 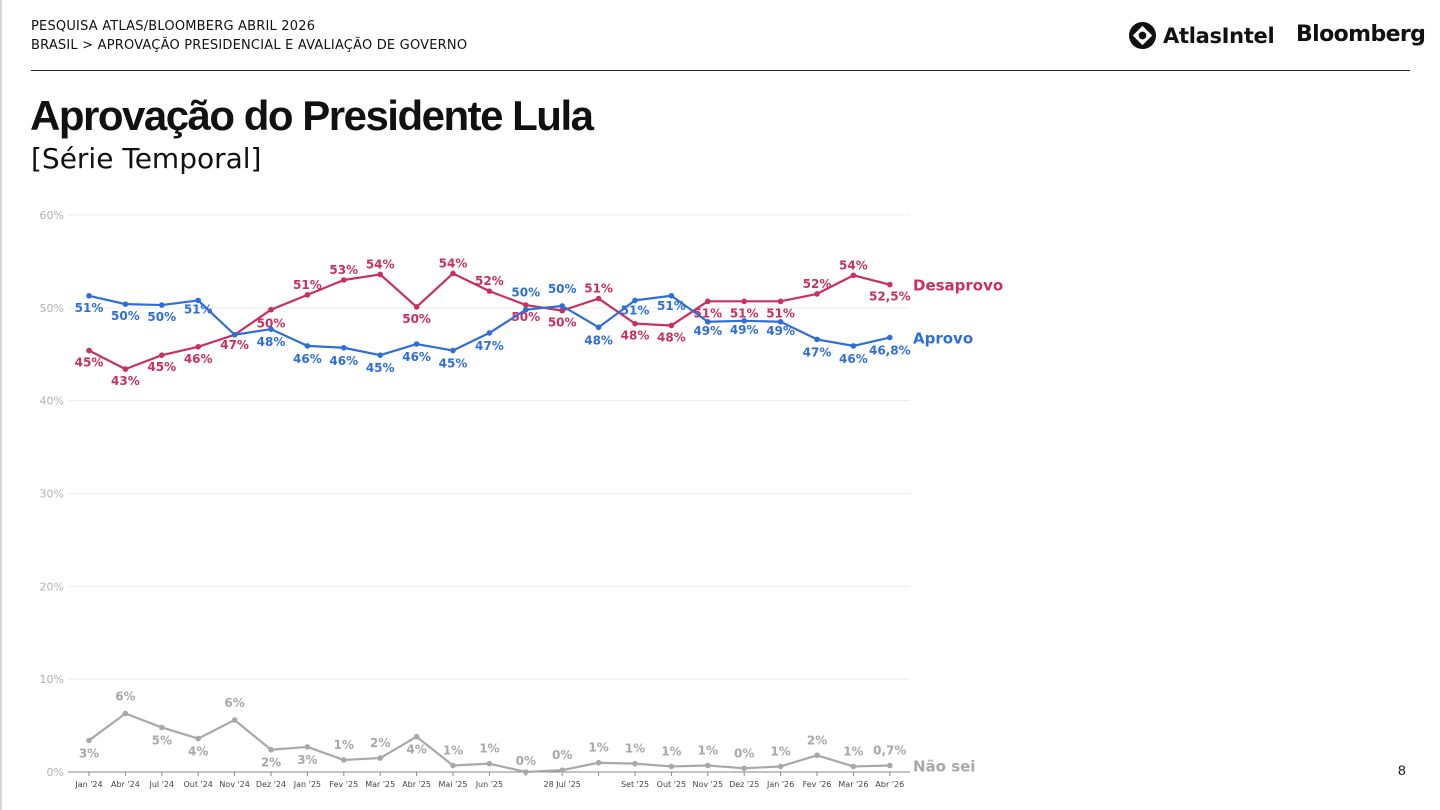 I want to click on data-label: 3%, so click(x=89, y=753).